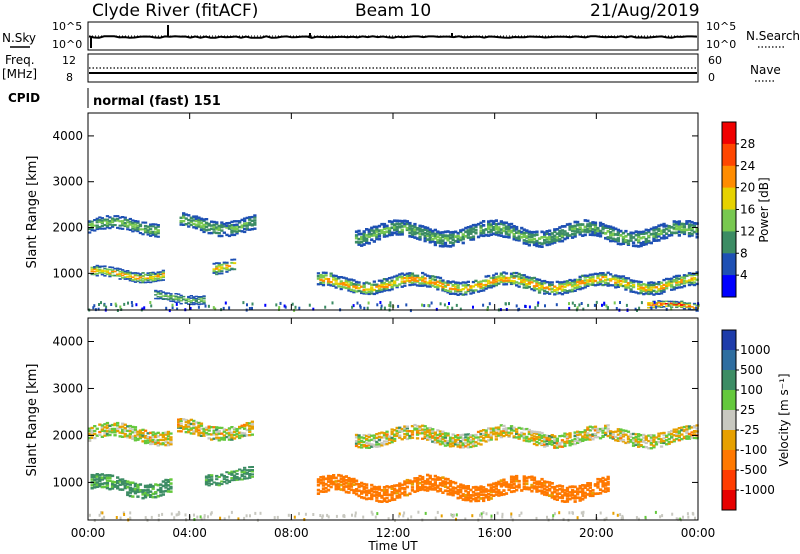 This screenshot has width=800, height=554. Describe the element at coordinates (729, 420) in the screenshot. I see `colorbar-frame` at that location.